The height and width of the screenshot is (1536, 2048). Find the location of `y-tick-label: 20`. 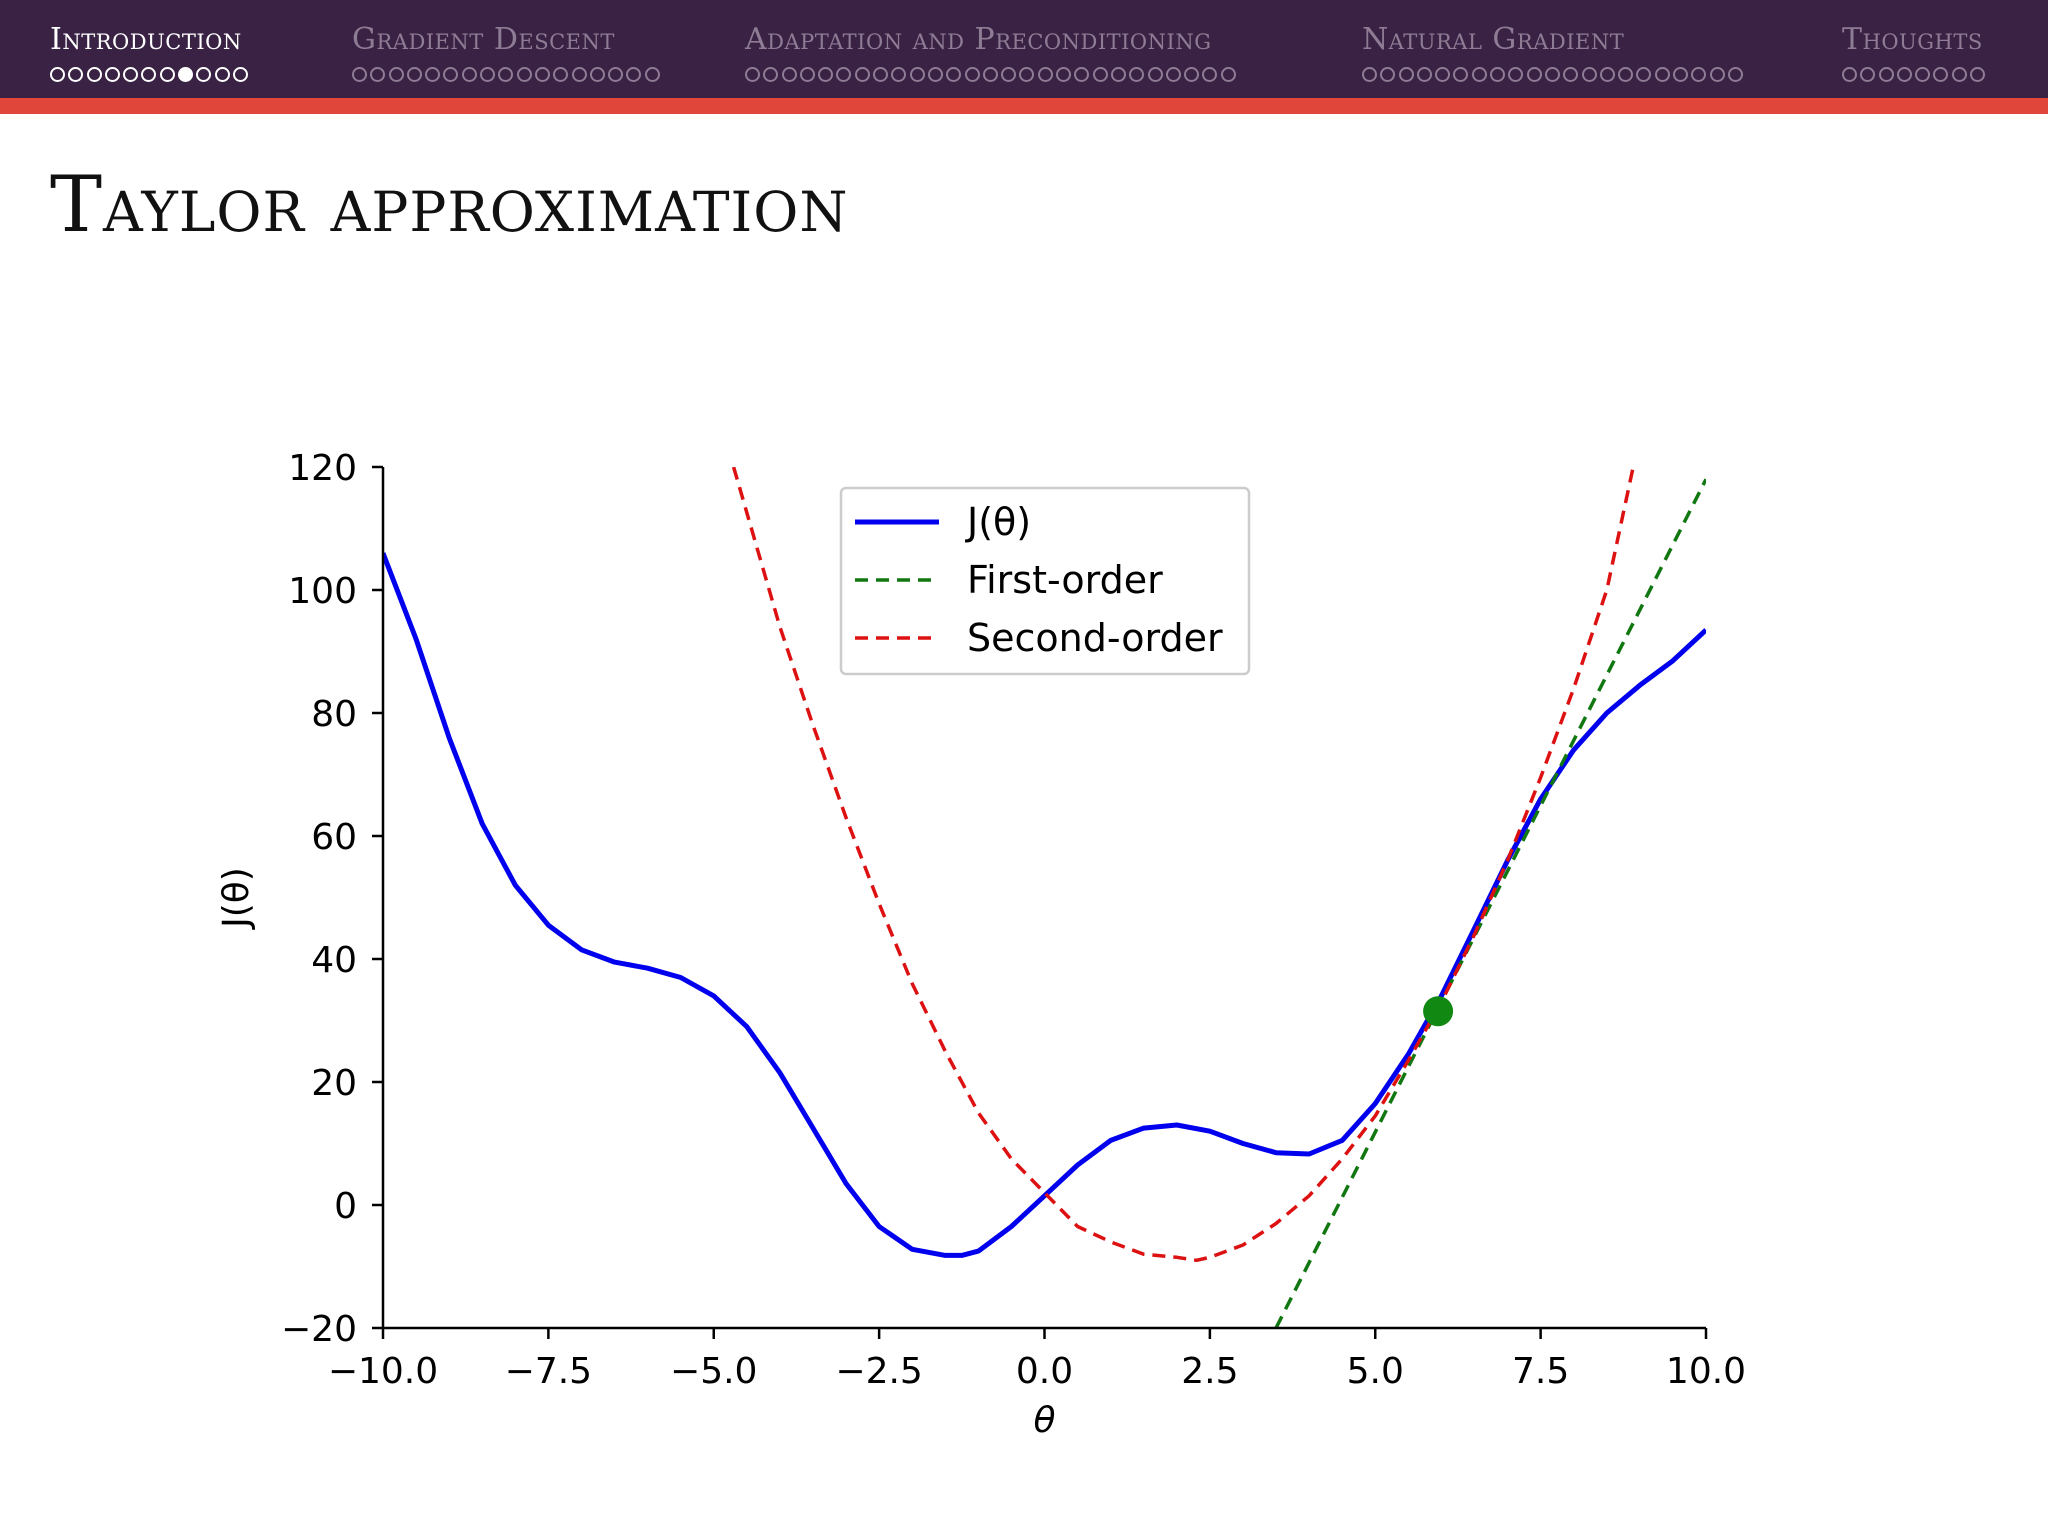

y-tick-label: 20 is located at coordinates (334, 1083).